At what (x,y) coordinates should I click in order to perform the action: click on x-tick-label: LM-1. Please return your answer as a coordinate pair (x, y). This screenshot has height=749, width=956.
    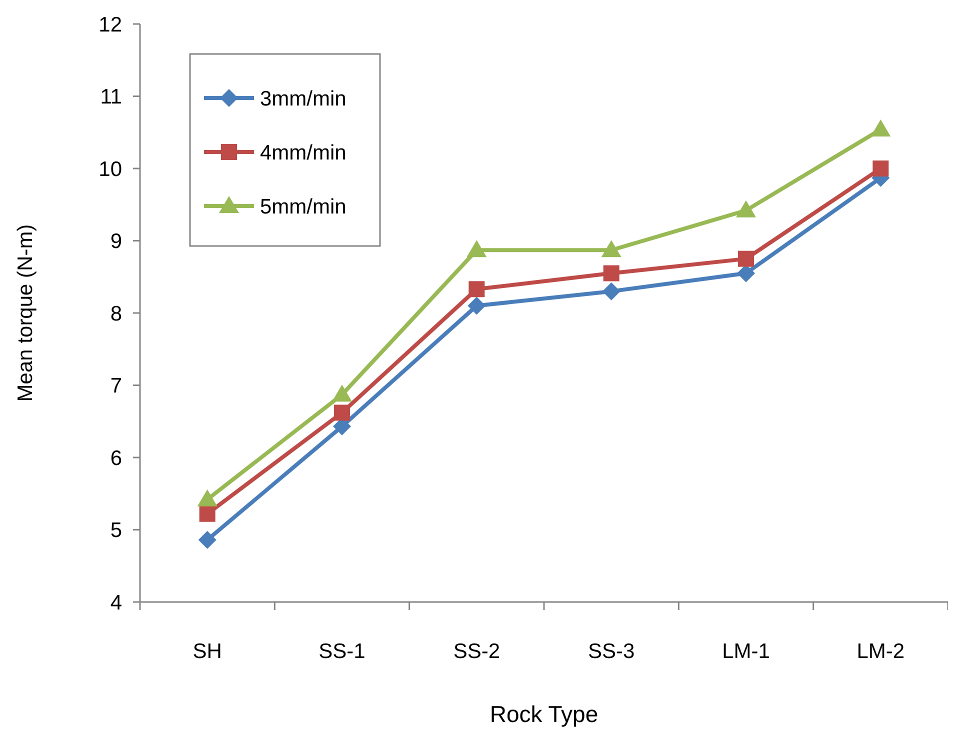
    Looking at the image, I should click on (746, 651).